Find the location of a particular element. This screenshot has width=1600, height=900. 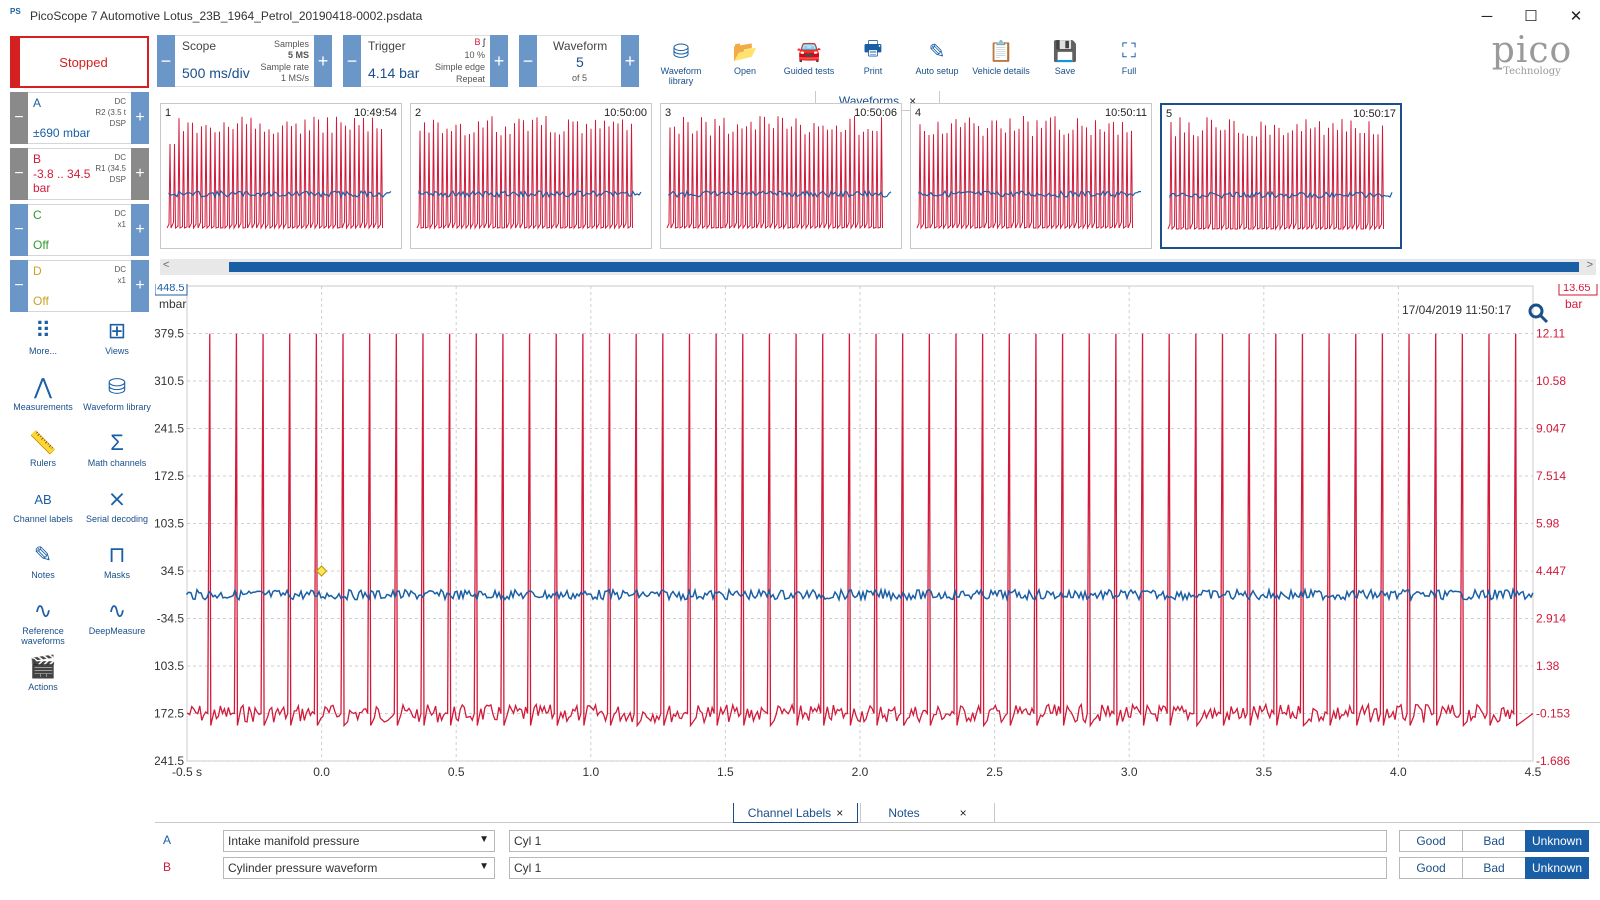

run-stop-button: Stopped is located at coordinates (79, 62).